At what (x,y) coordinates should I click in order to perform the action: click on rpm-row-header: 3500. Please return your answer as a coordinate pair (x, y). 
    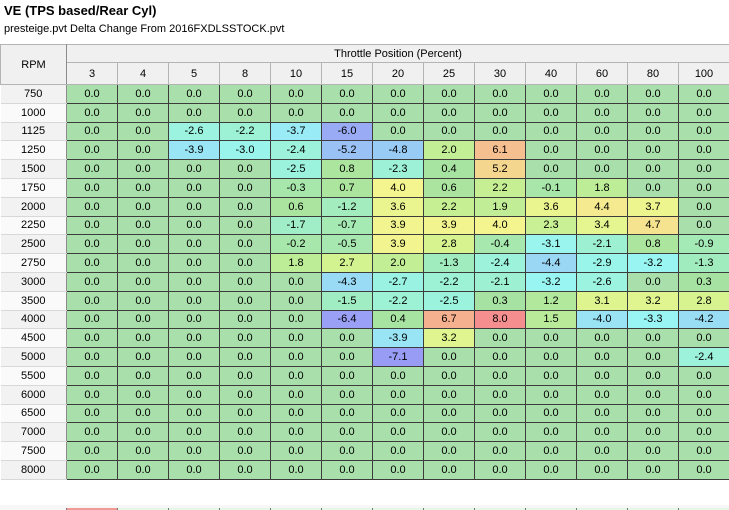
    Looking at the image, I should click on (33, 300).